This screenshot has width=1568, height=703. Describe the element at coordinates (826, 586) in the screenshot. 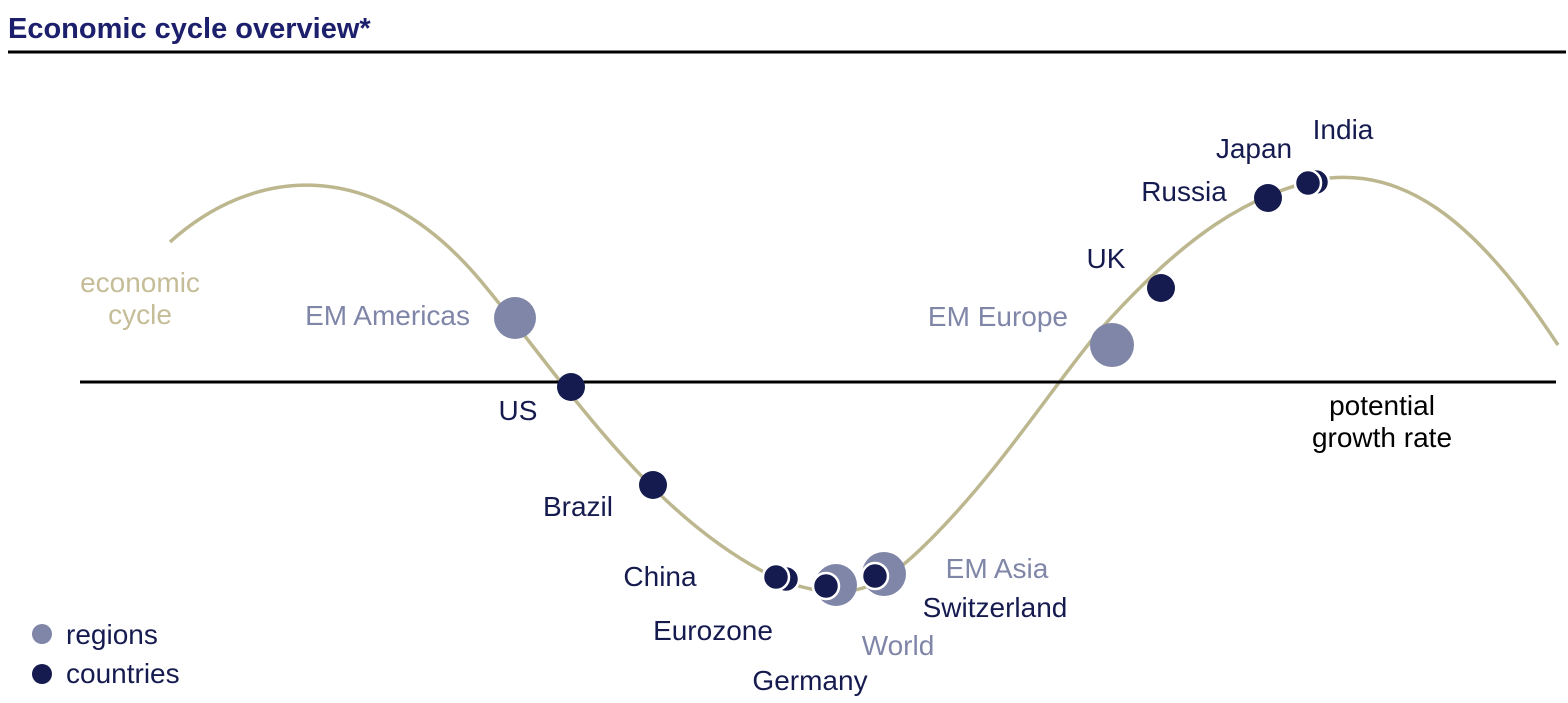

I see `marker-germany` at that location.